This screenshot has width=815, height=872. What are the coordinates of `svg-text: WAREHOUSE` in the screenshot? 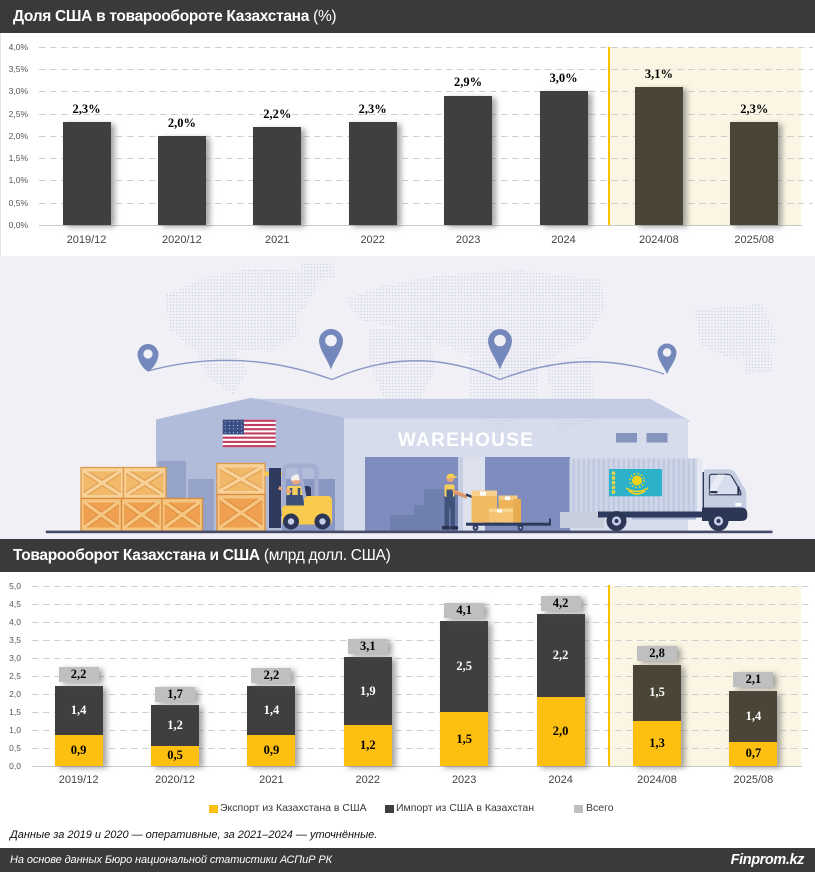 It's located at (466, 440).